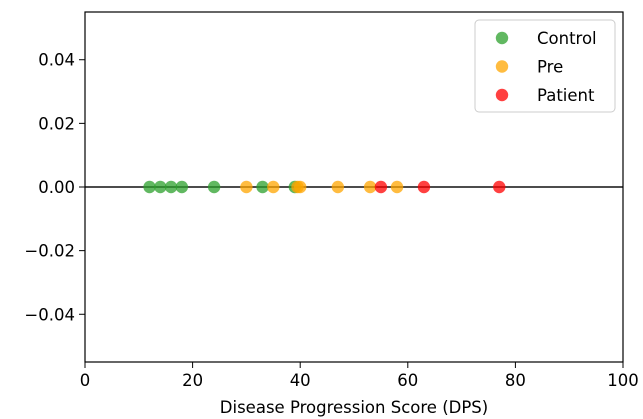  Describe the element at coordinates (56, 60) in the screenshot. I see `y-tick-label: 0.04` at that location.